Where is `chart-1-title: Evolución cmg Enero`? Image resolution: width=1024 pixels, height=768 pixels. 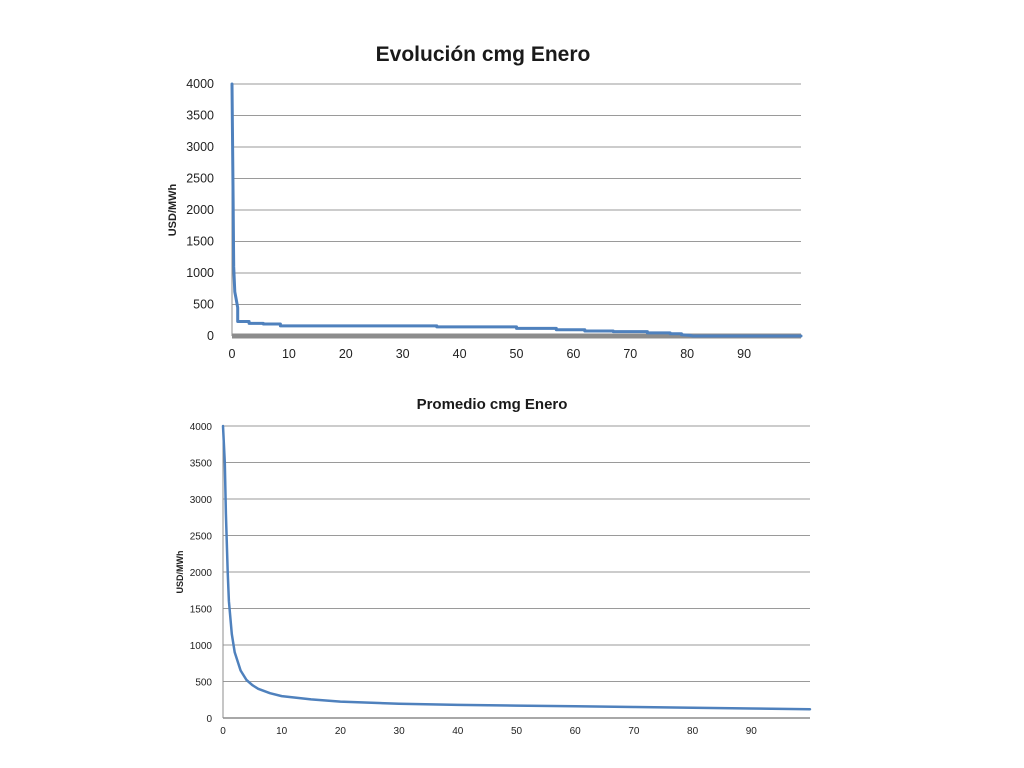 chart-1-title: Evolución cmg Enero is located at coordinates (483, 54).